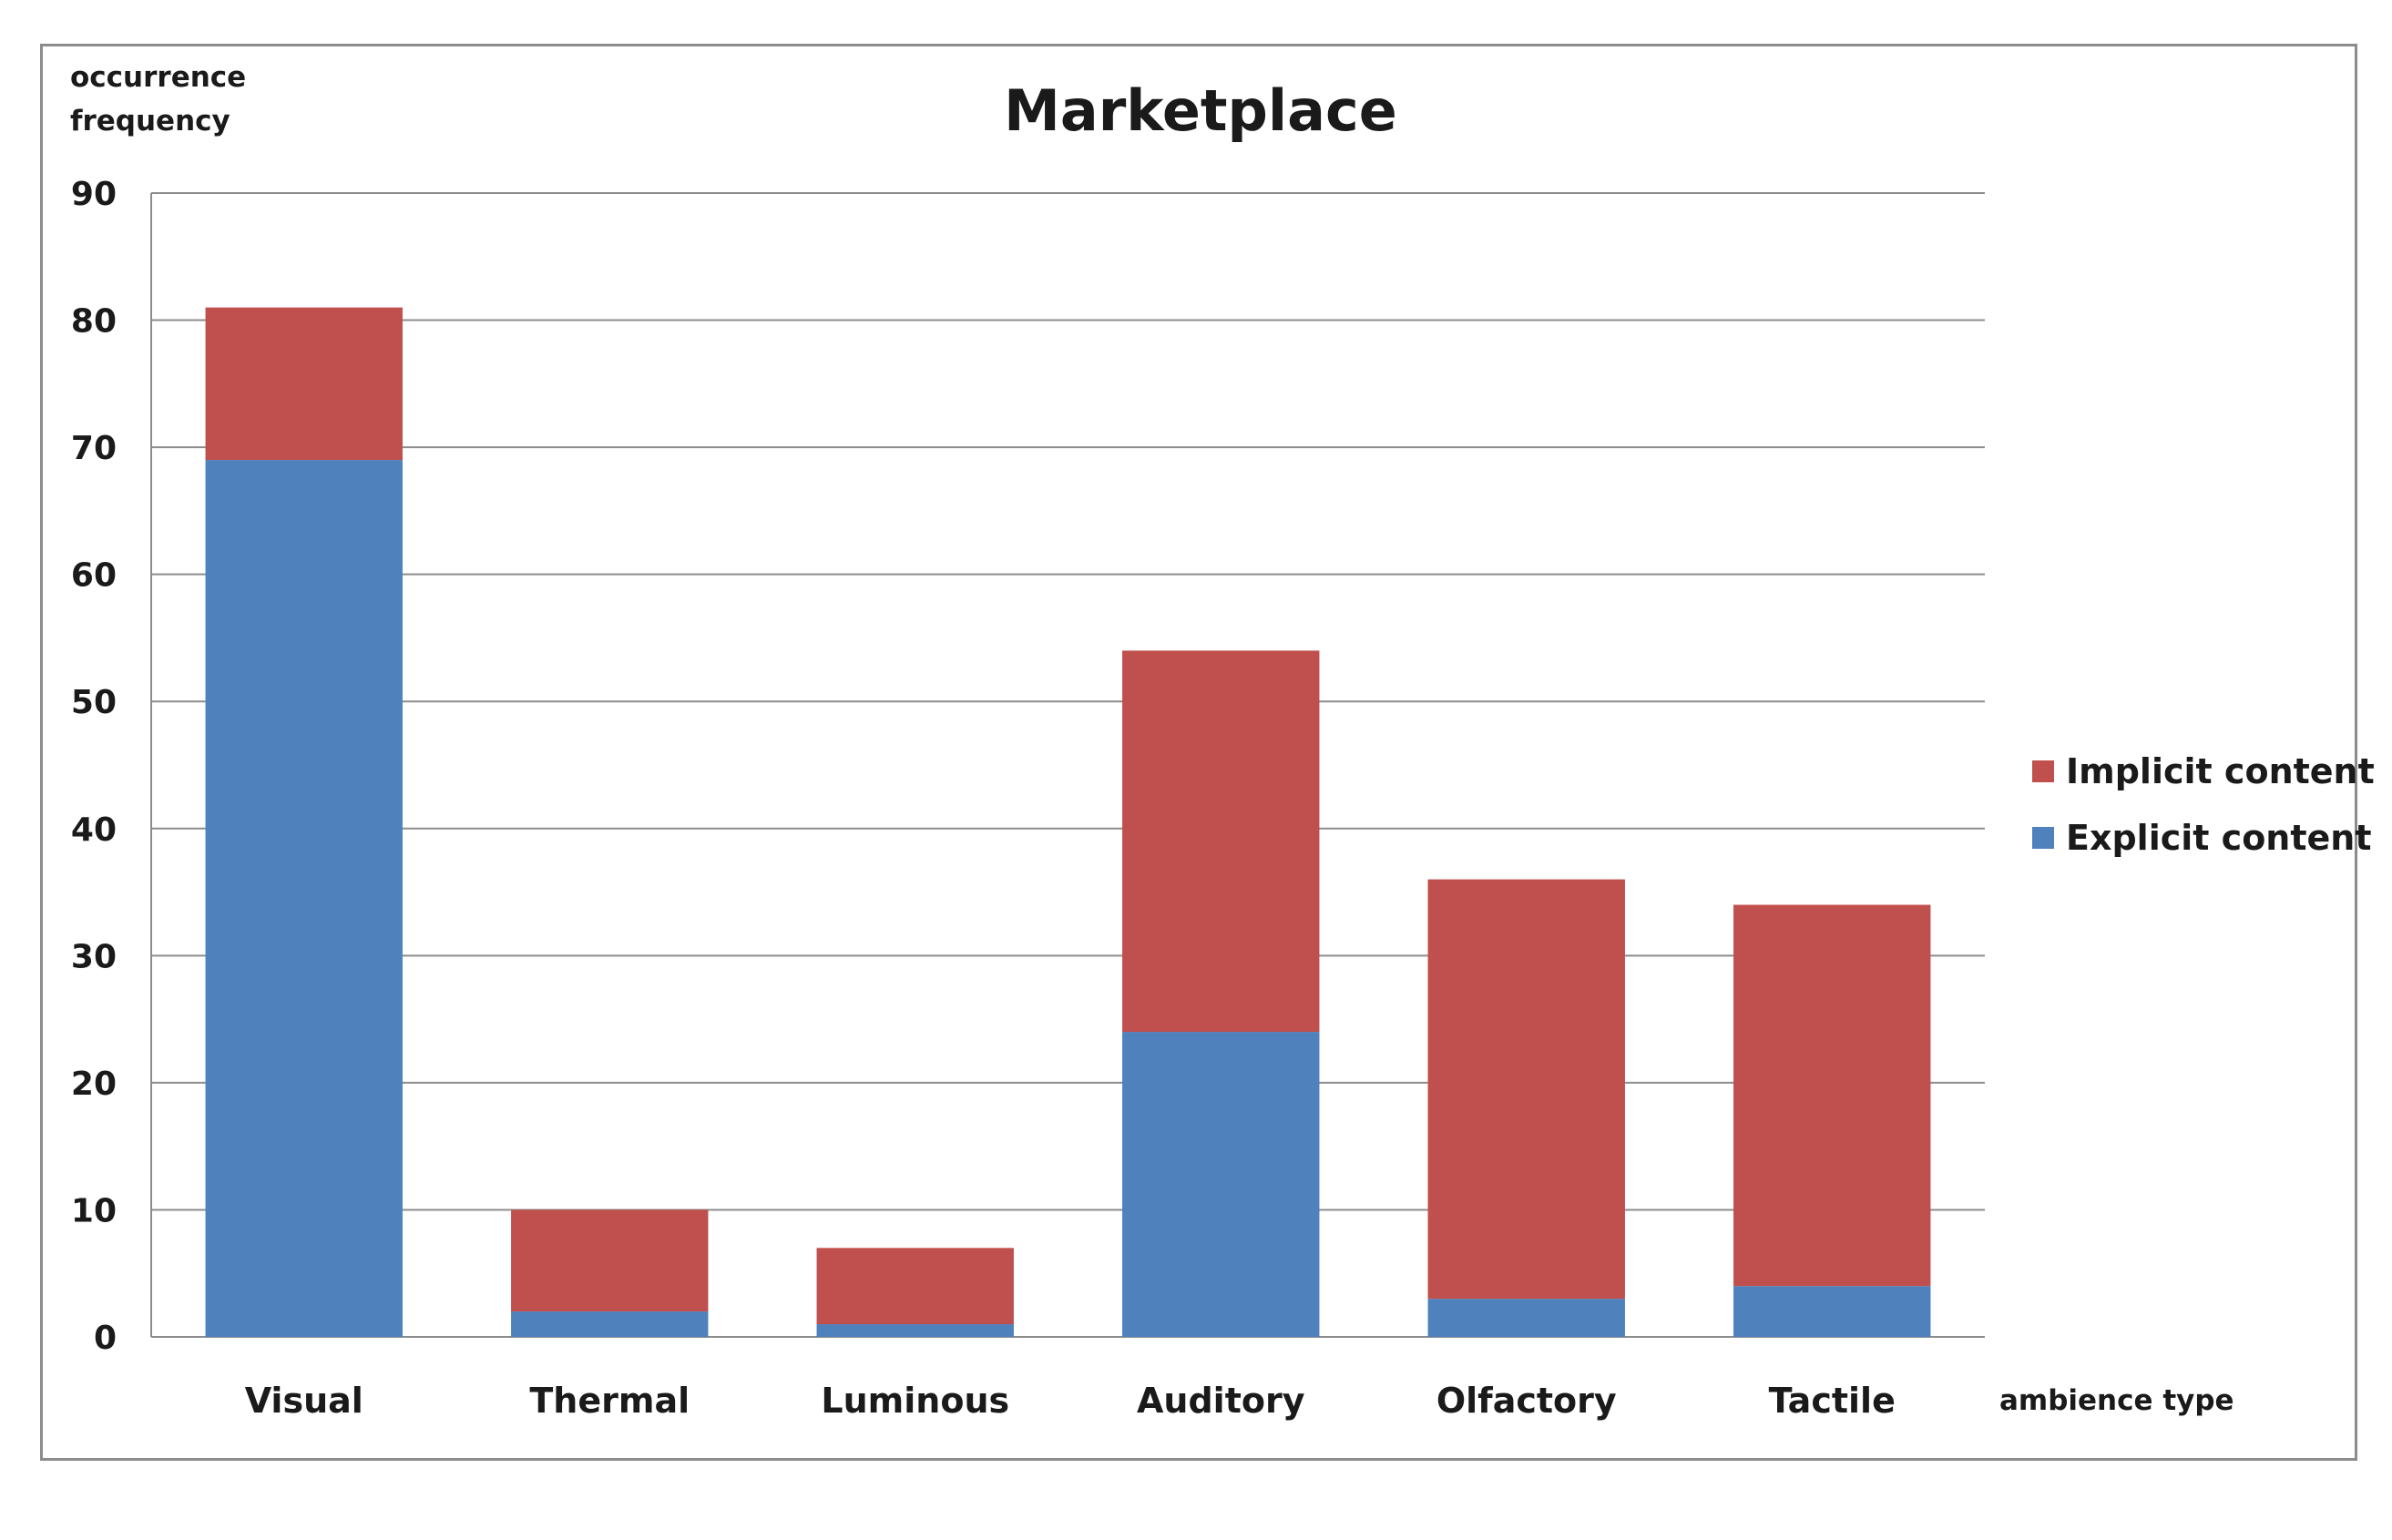  I want to click on category-label-auditory: Auditory, so click(1221, 1401).